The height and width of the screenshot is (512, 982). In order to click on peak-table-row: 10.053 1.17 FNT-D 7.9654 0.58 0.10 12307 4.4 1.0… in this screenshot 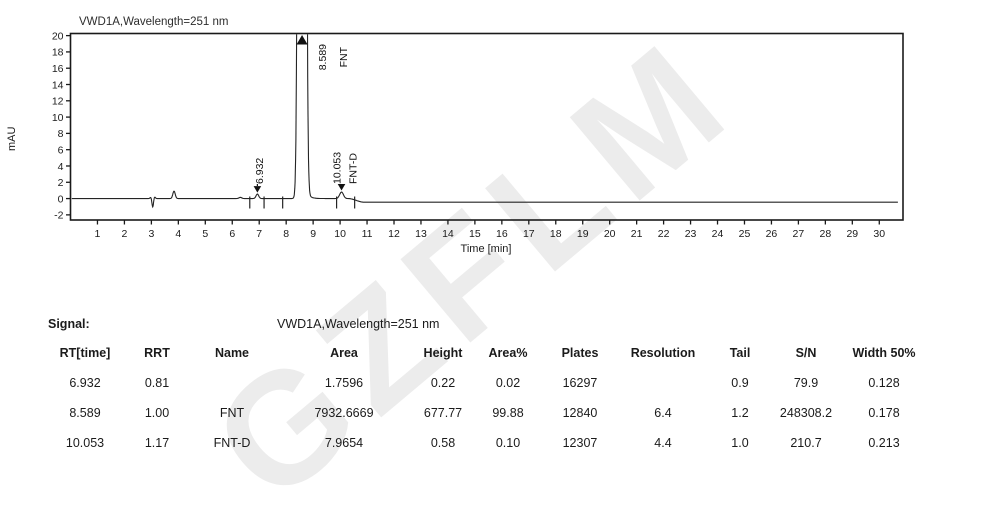, I will do `click(486, 443)`.